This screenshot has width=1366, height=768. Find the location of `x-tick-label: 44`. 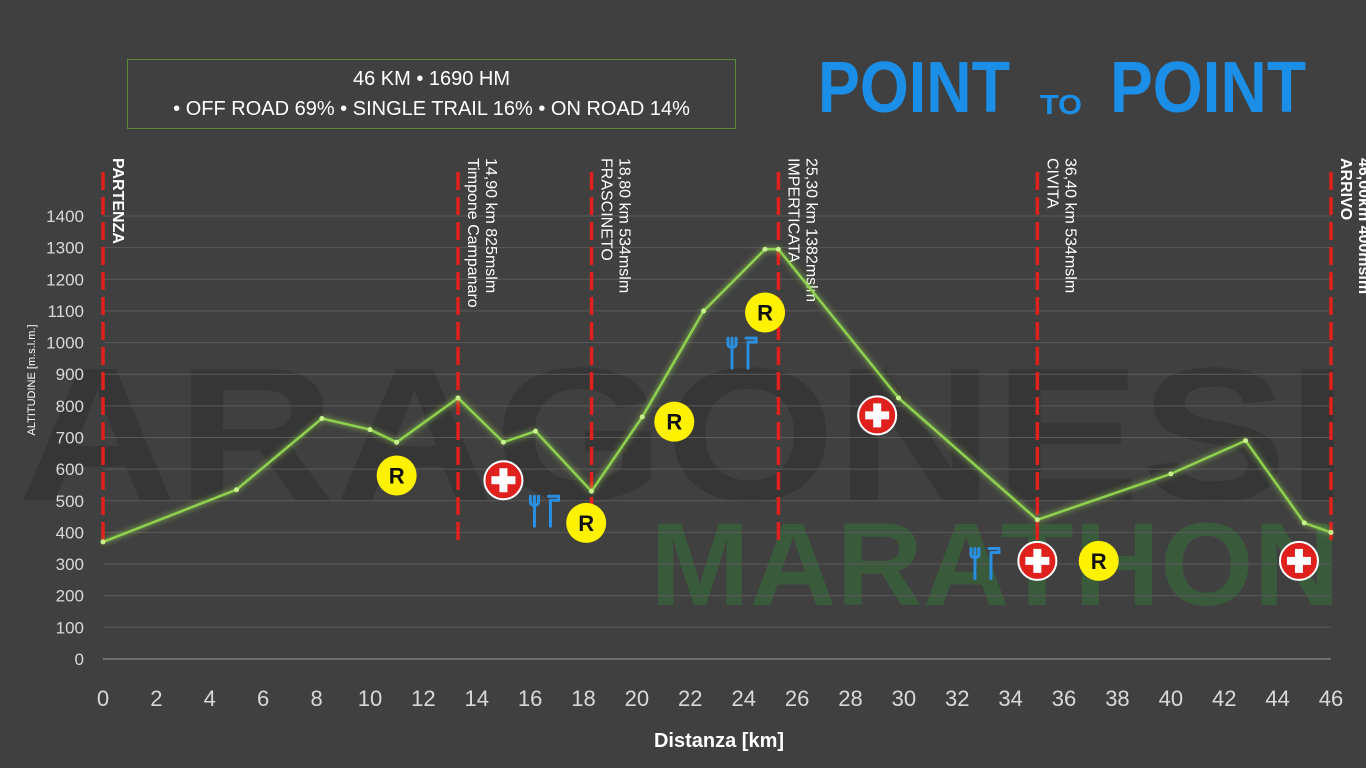

x-tick-label: 44 is located at coordinates (1277, 698).